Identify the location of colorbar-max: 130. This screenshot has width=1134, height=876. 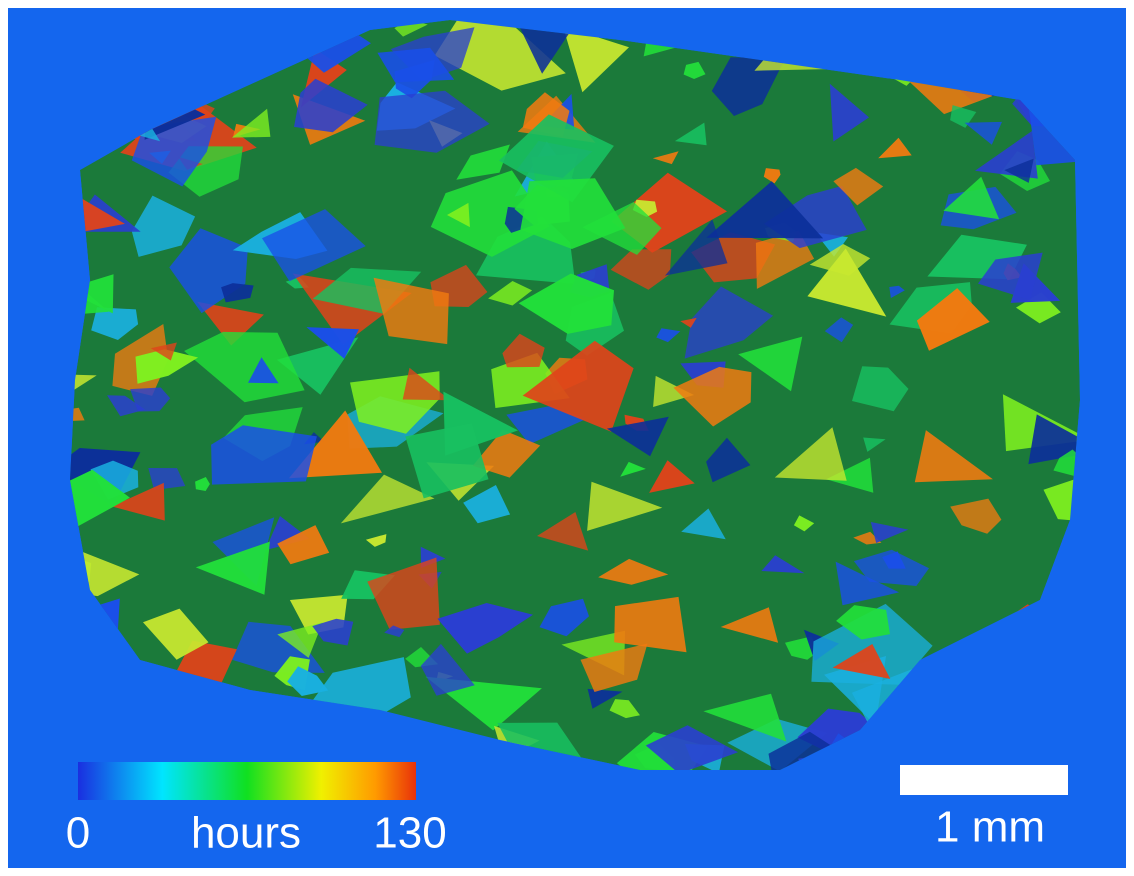
(409, 833).